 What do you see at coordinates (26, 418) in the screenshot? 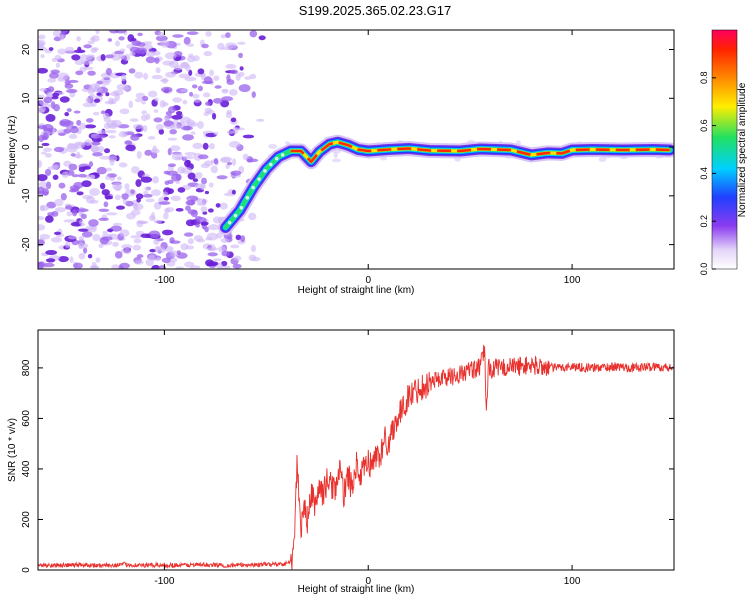
I see `snr-ytick-label: 600` at bounding box center [26, 418].